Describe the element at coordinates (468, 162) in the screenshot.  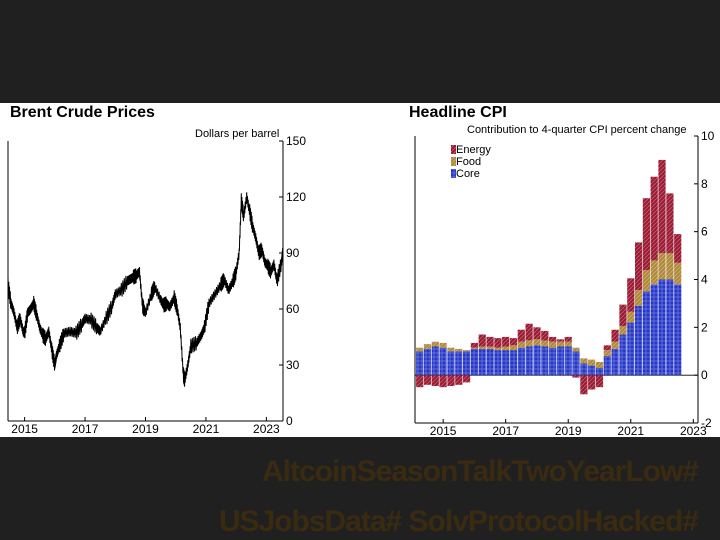
I see `cpi-legend-label-food: Food` at that location.